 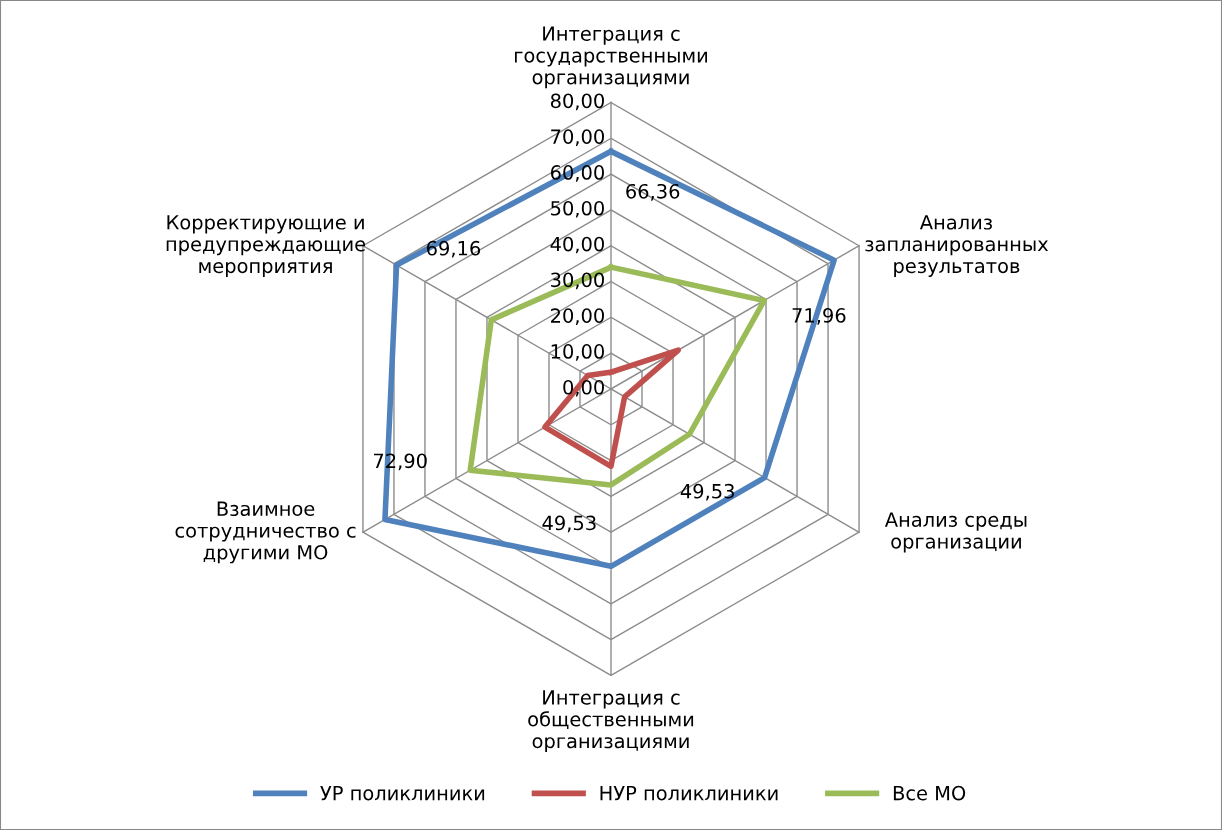 What do you see at coordinates (955, 532) in the screenshot?
I see `spoke-label: Анализ среды организации` at bounding box center [955, 532].